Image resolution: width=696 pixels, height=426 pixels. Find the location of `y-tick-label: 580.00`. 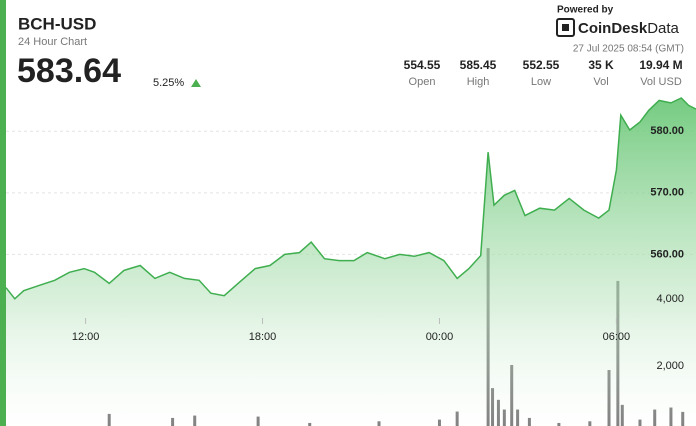

y-tick-label: 580.00 is located at coordinates (667, 131).